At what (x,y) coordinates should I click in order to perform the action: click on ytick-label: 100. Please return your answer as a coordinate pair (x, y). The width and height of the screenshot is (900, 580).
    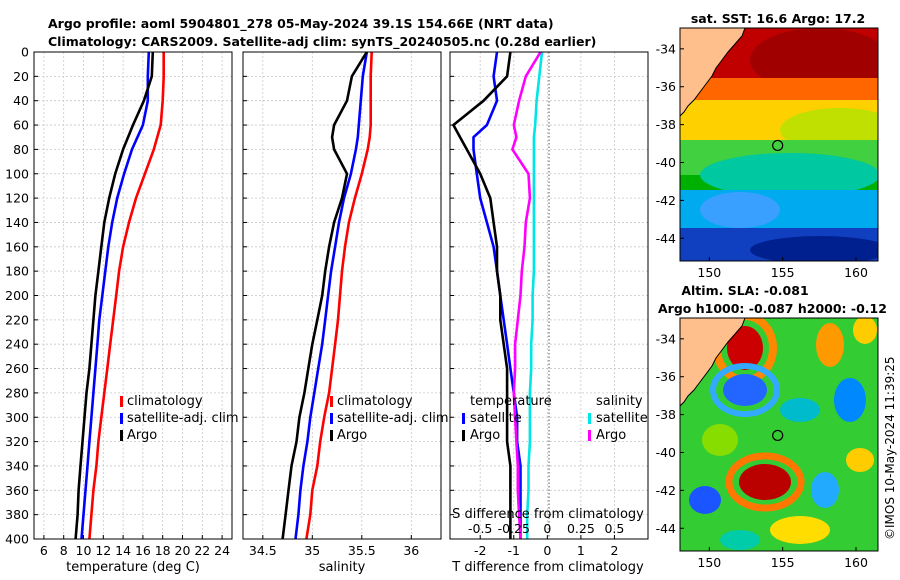
    Looking at the image, I should click on (17, 173).